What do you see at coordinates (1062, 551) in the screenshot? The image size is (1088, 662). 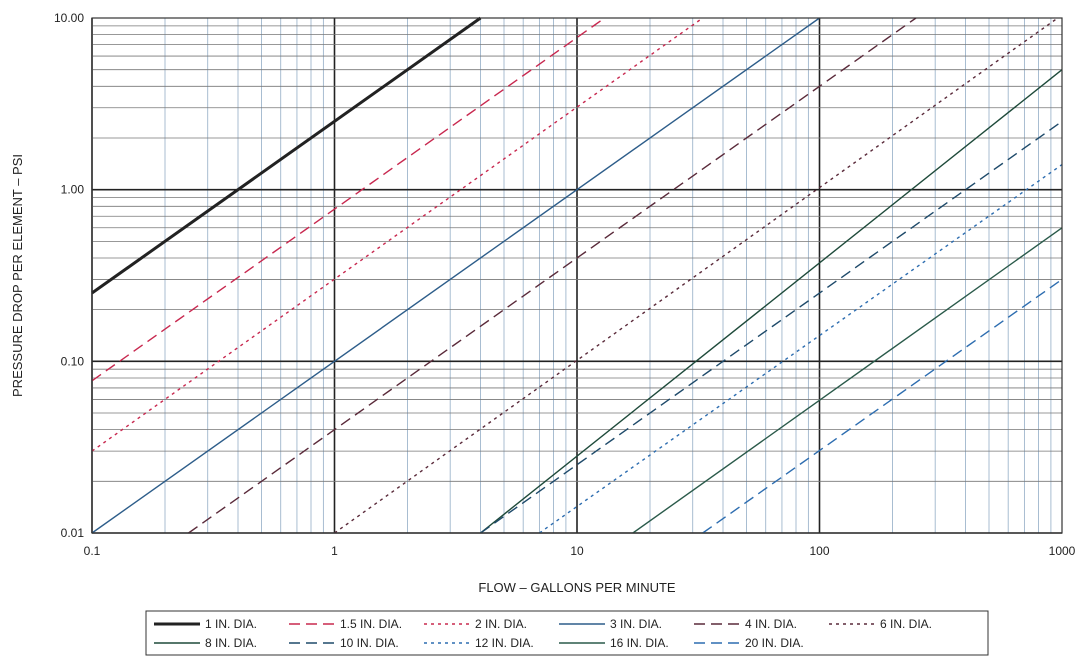 I see `x-tick-label: 1000` at bounding box center [1062, 551].